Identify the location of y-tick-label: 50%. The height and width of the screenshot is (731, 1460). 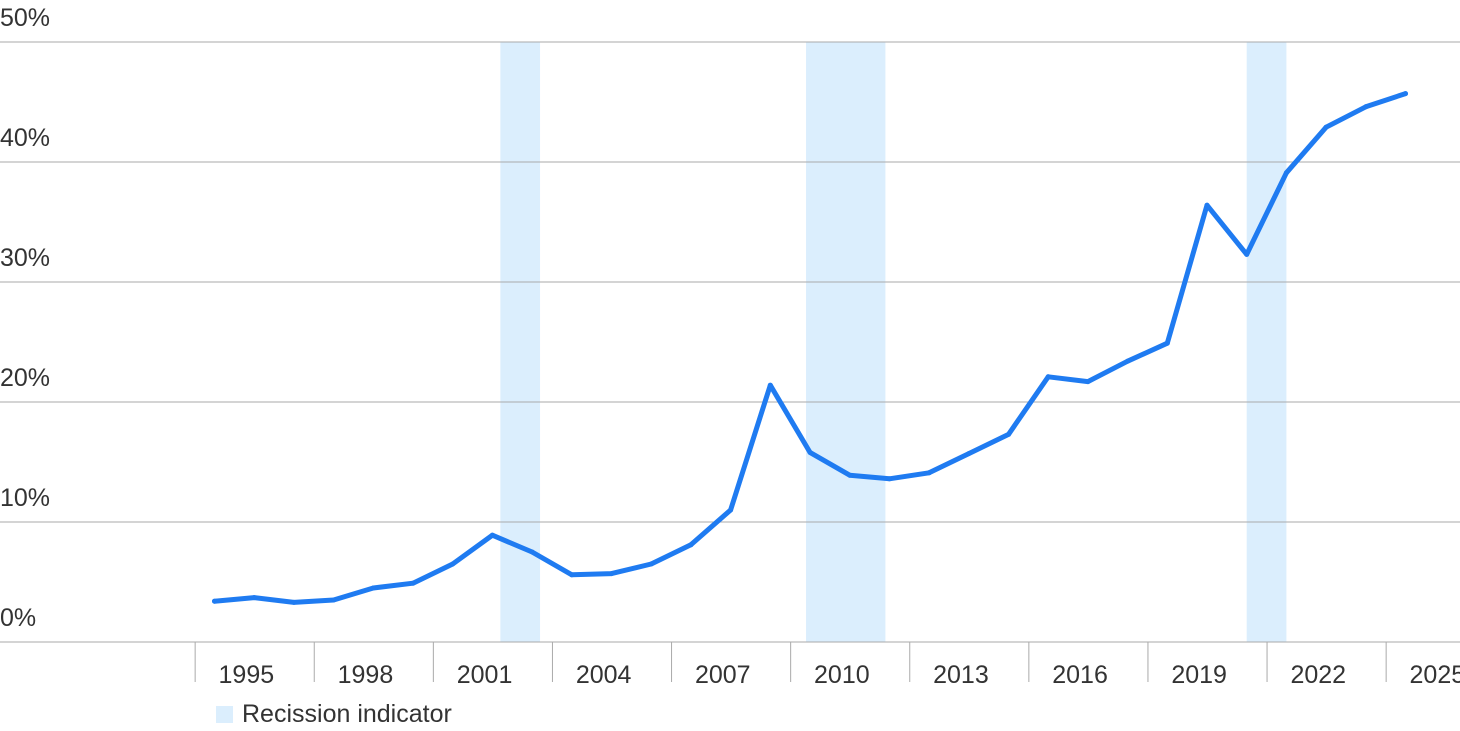
(25, 18).